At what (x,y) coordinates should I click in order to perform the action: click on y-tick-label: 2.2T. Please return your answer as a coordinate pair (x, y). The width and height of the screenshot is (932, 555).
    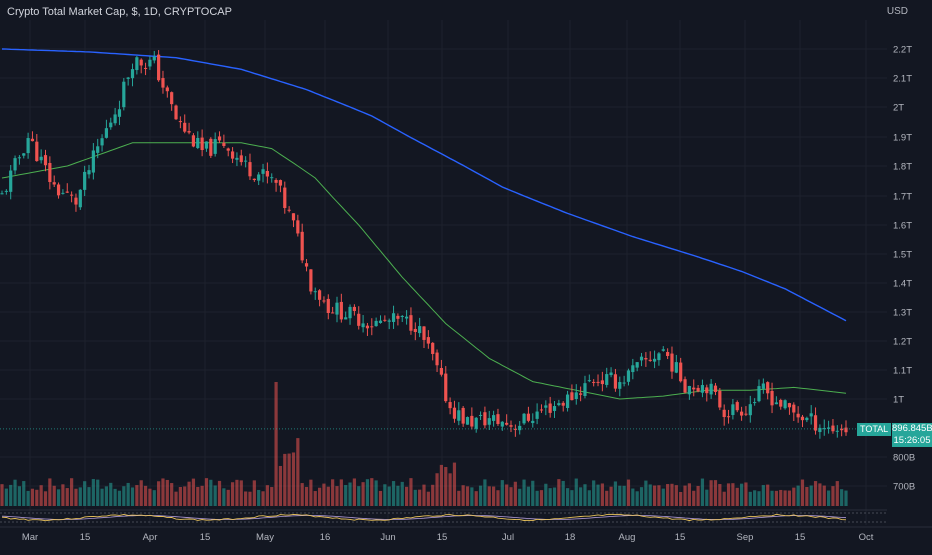
    Looking at the image, I should click on (902, 50).